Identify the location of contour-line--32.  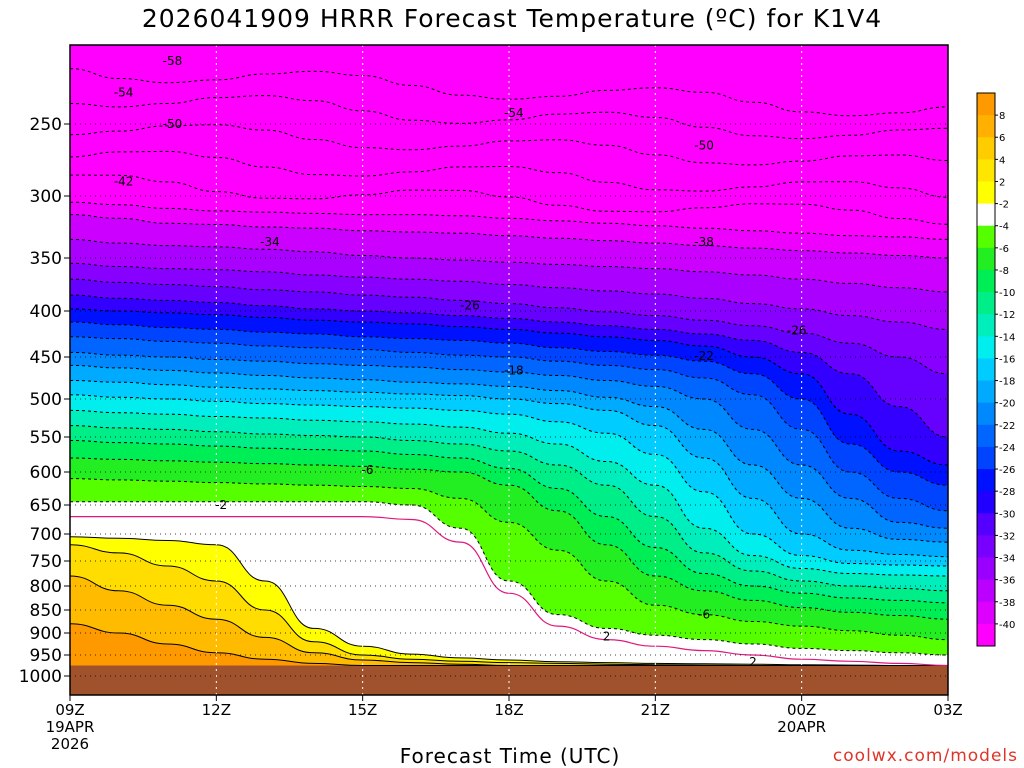
(509, 296).